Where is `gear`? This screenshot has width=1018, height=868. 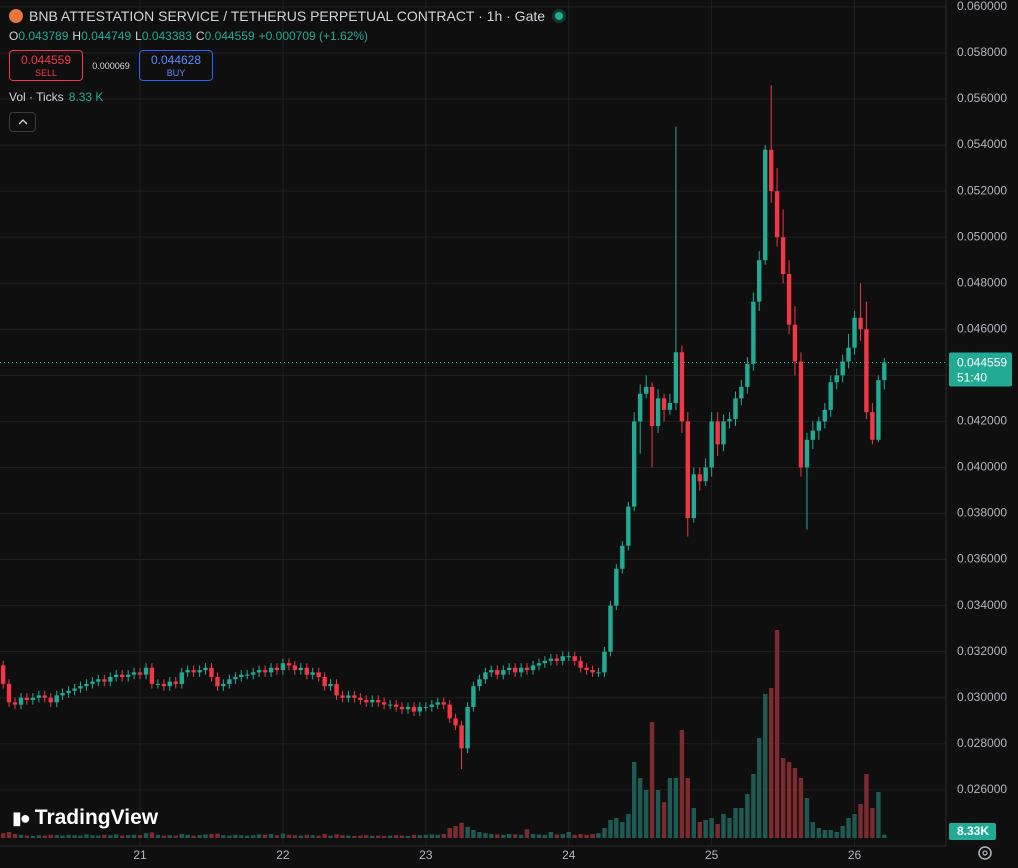 gear is located at coordinates (985, 853).